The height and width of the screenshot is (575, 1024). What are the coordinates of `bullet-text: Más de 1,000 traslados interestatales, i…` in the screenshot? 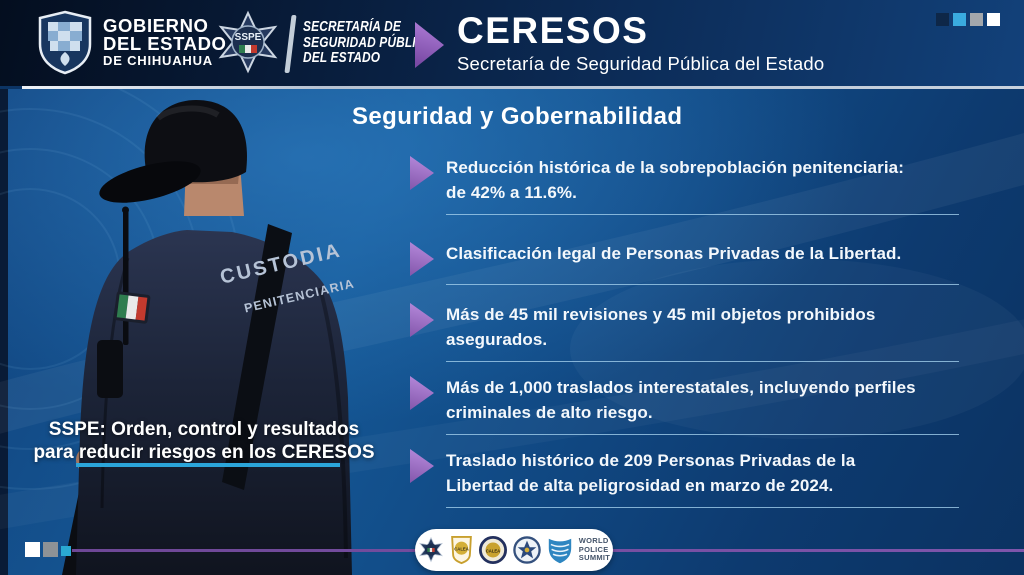 It's located at (702, 405).